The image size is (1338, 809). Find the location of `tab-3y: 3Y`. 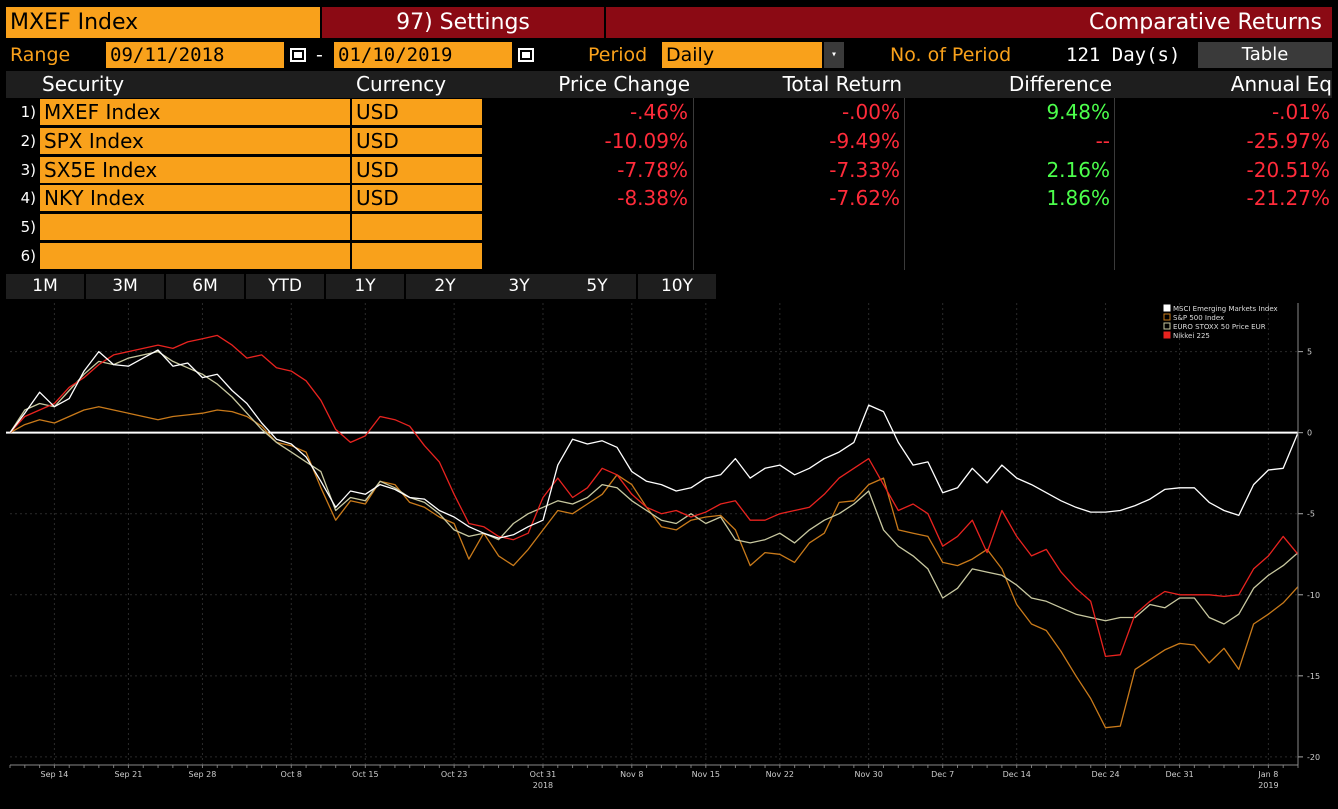

tab-3y: 3Y is located at coordinates (519, 286).